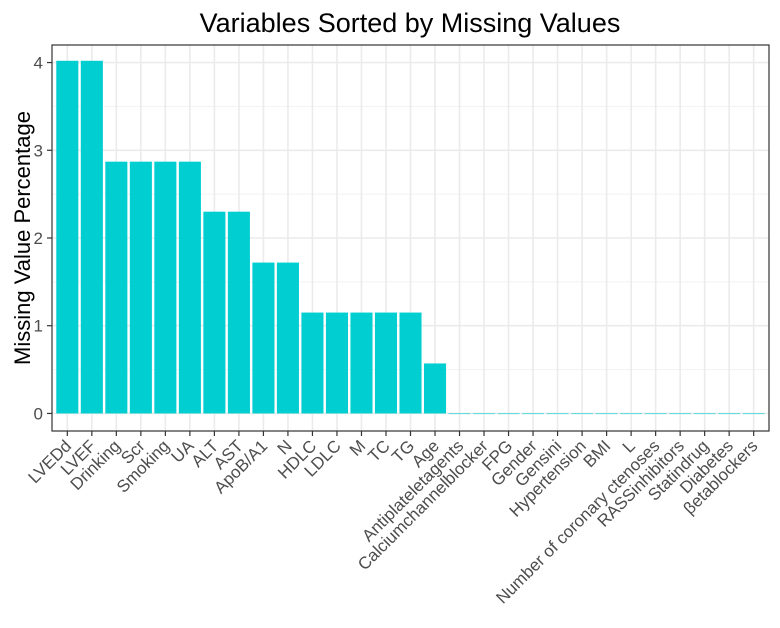 The image size is (780, 628). I want to click on y-axis-label: Missing Value Percentage, so click(22, 238).